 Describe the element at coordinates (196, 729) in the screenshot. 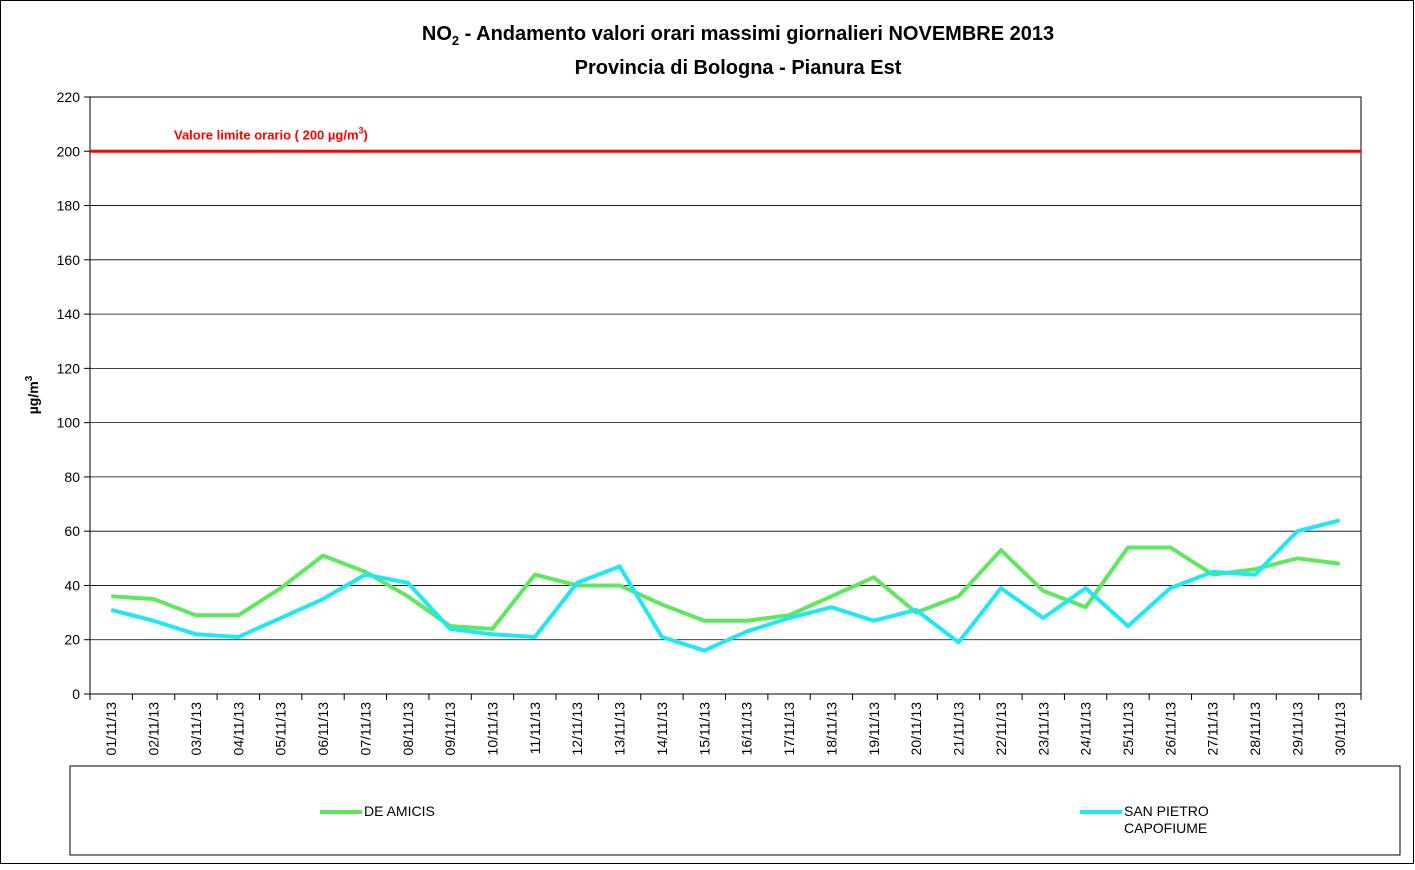

I see `x-tick-label: 03/11/13` at that location.